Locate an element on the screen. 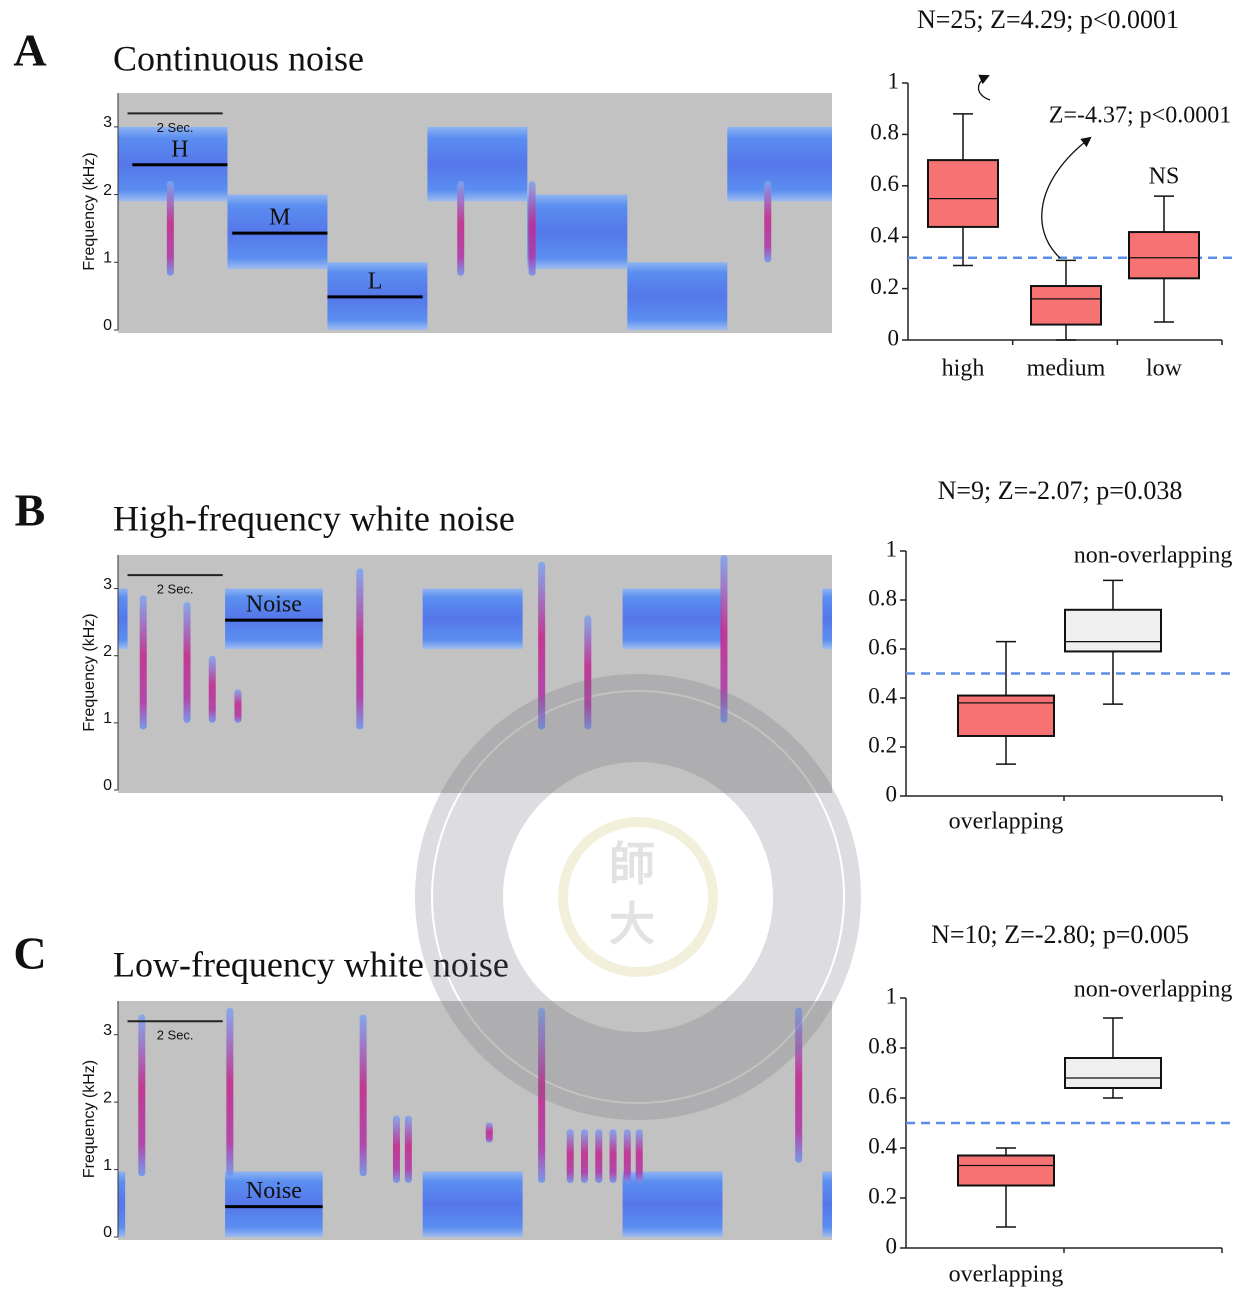 The height and width of the screenshot is (1292, 1257). y-tick-label: 0.2 is located at coordinates (882, 744).